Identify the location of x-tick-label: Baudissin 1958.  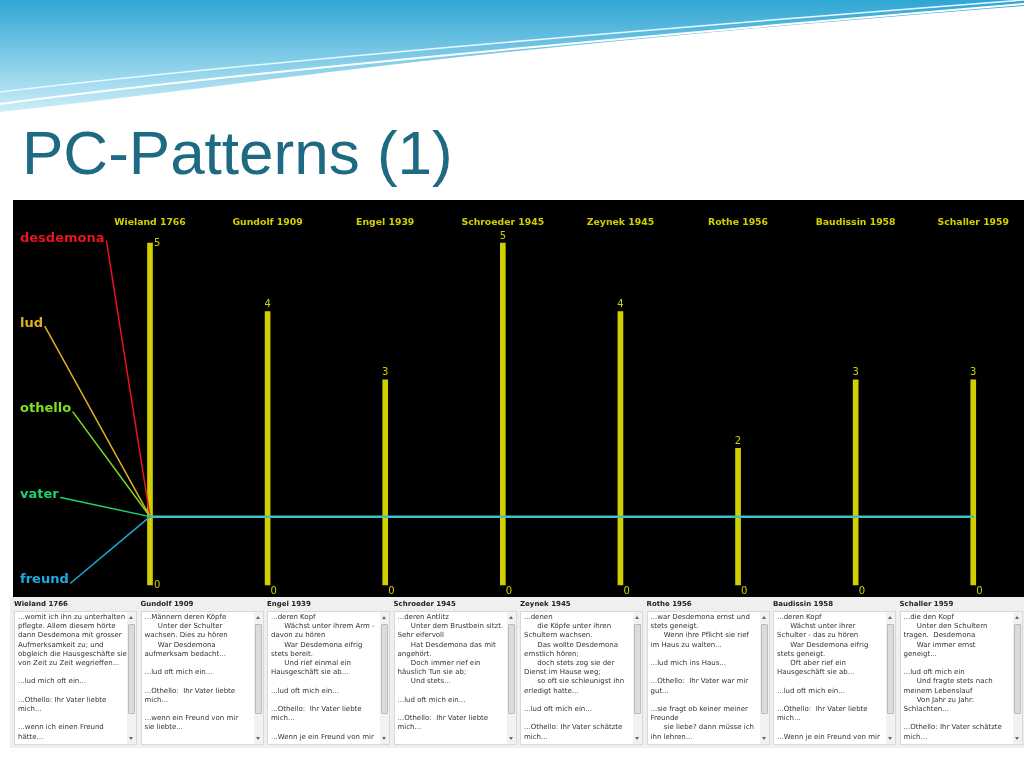
(855, 221).